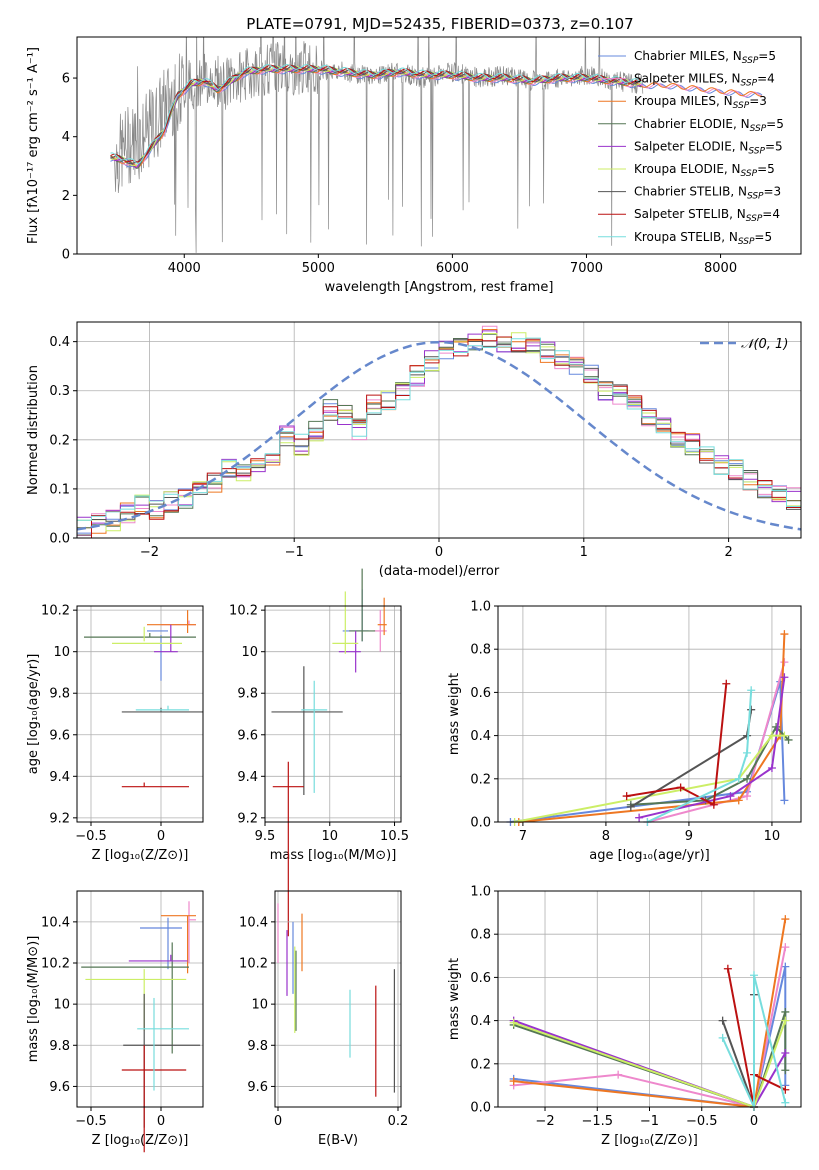 Image resolution: width=819 pixels, height=1170 pixels. I want to click on y-axis-label: mass weight, so click(454, 999).